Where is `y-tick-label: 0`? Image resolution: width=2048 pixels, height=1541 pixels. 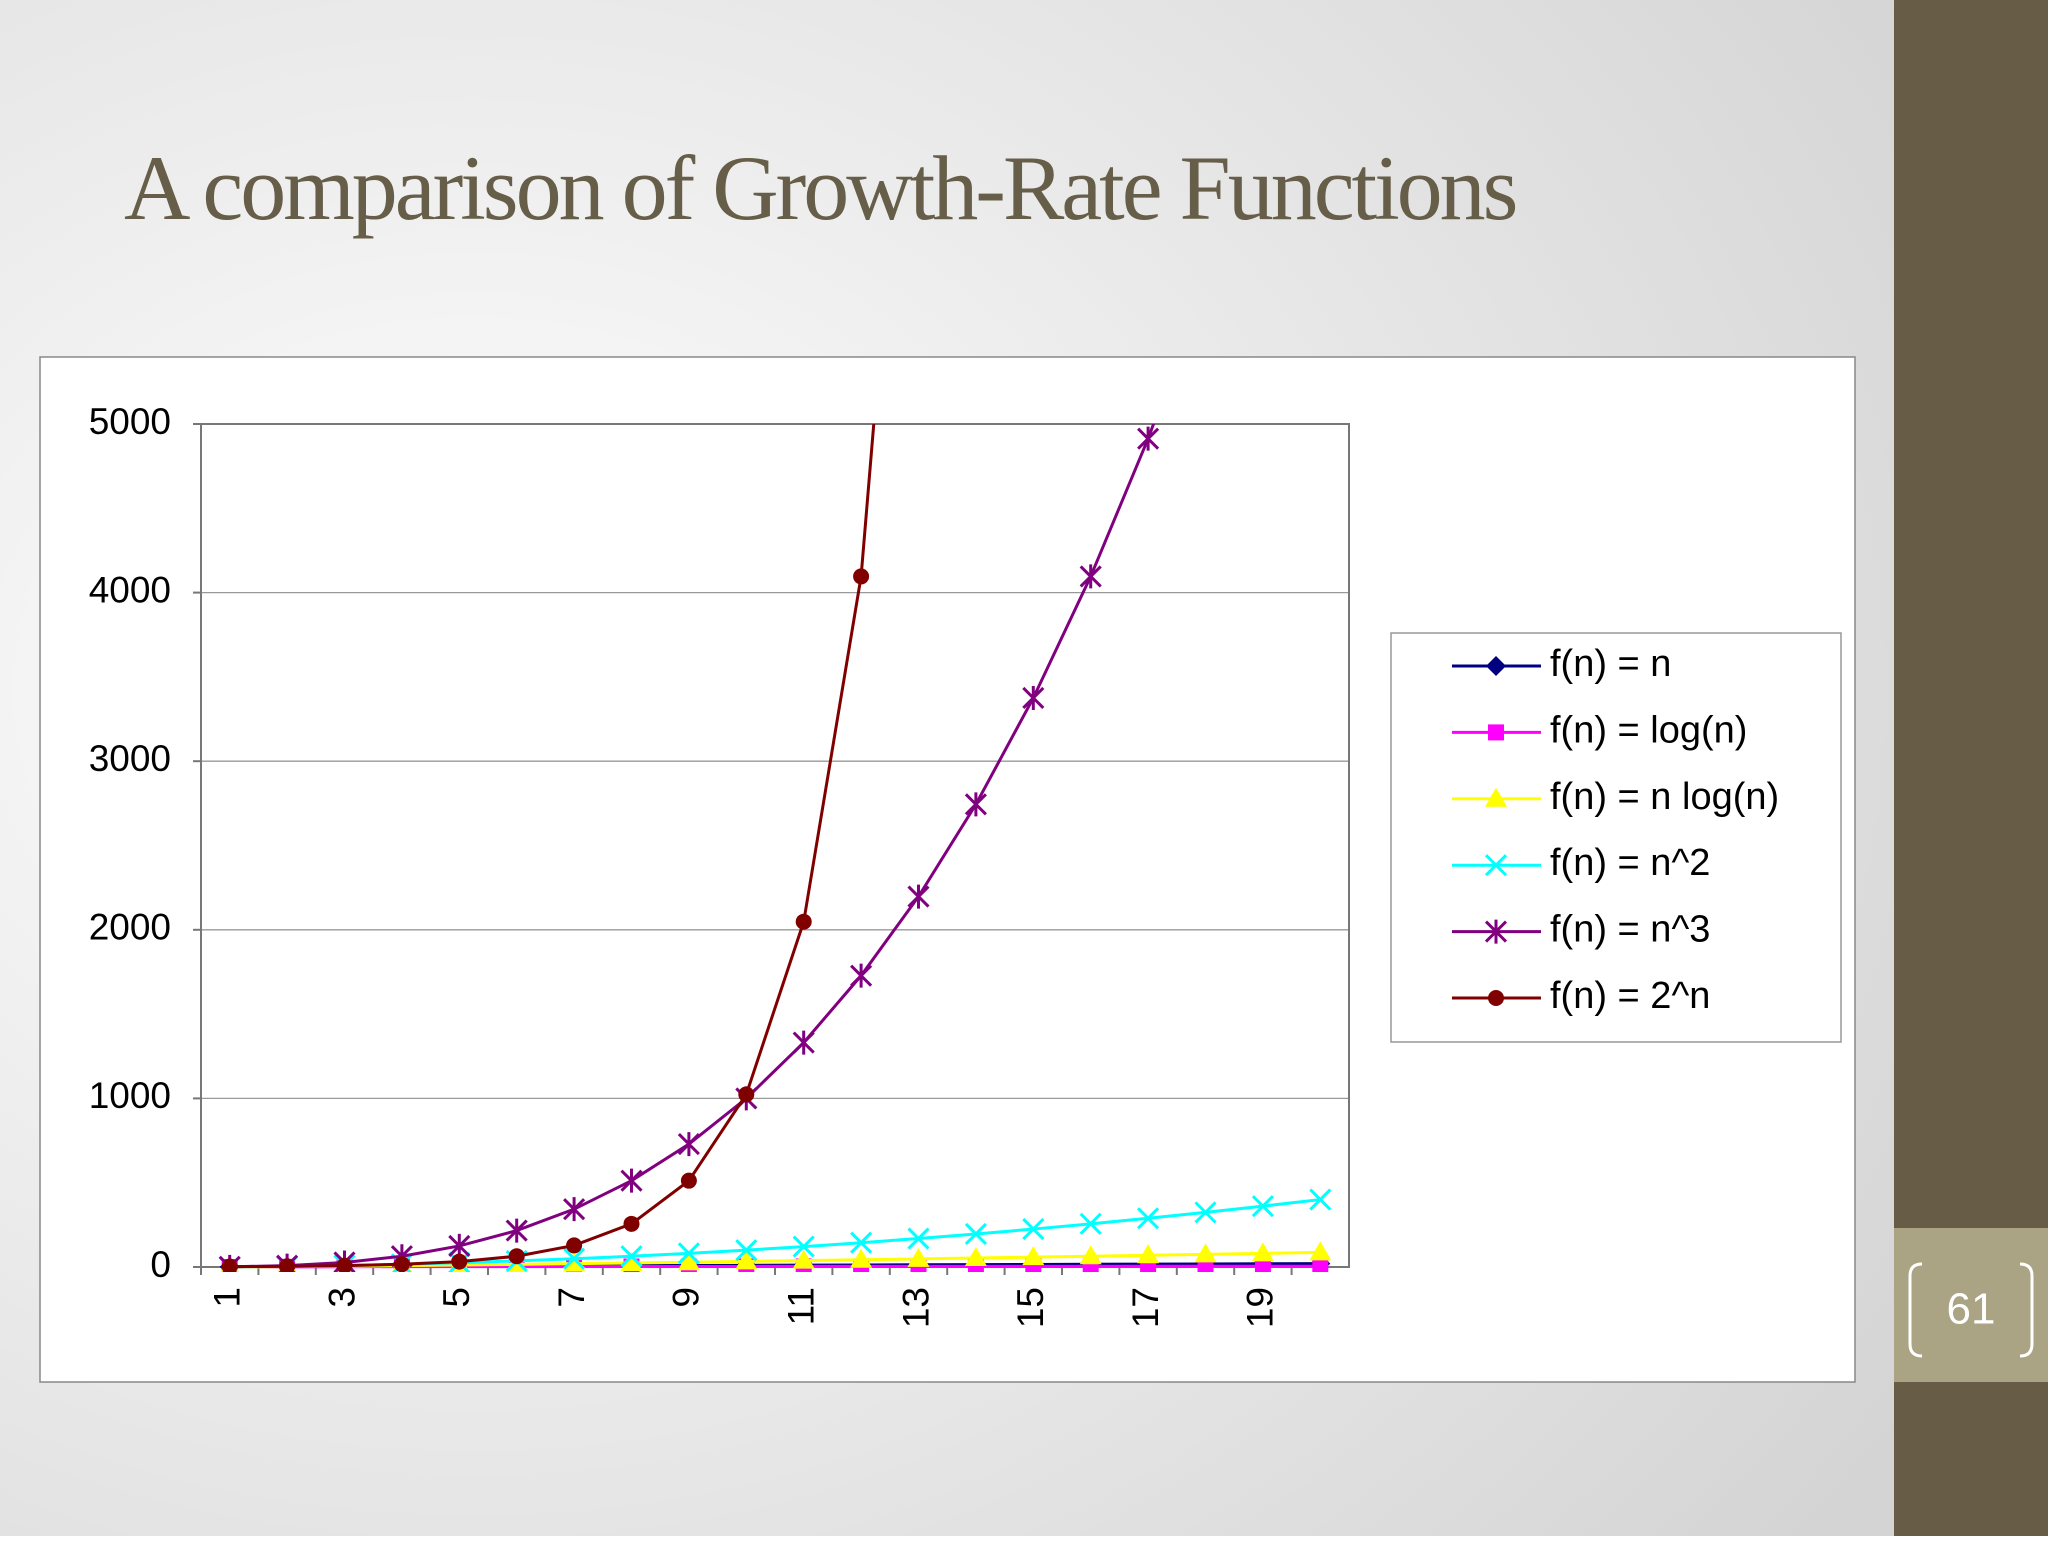 y-tick-label: 0 is located at coordinates (160, 1264).